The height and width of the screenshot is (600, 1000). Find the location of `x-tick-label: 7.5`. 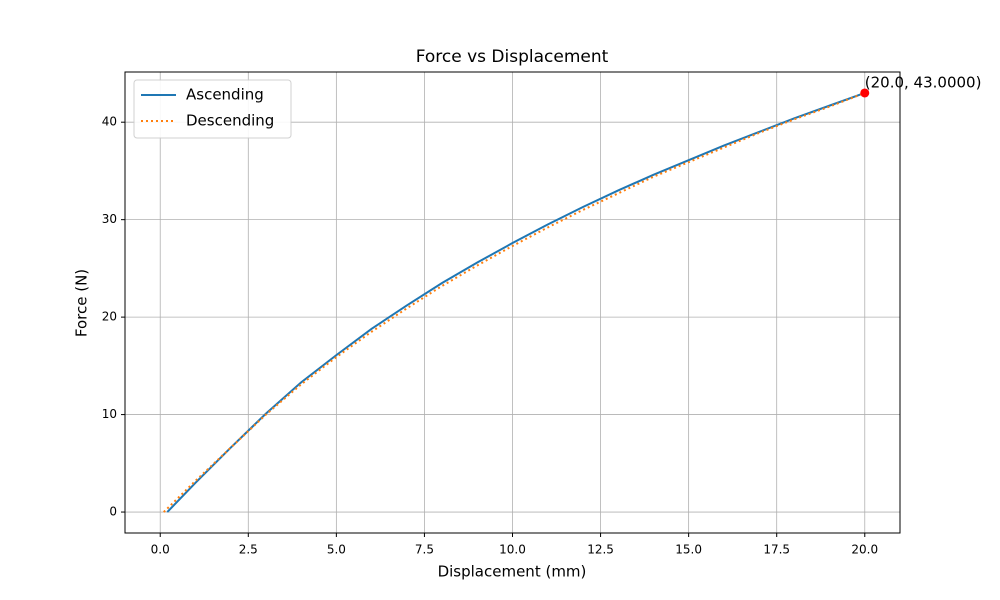

x-tick-label: 7.5 is located at coordinates (424, 550).